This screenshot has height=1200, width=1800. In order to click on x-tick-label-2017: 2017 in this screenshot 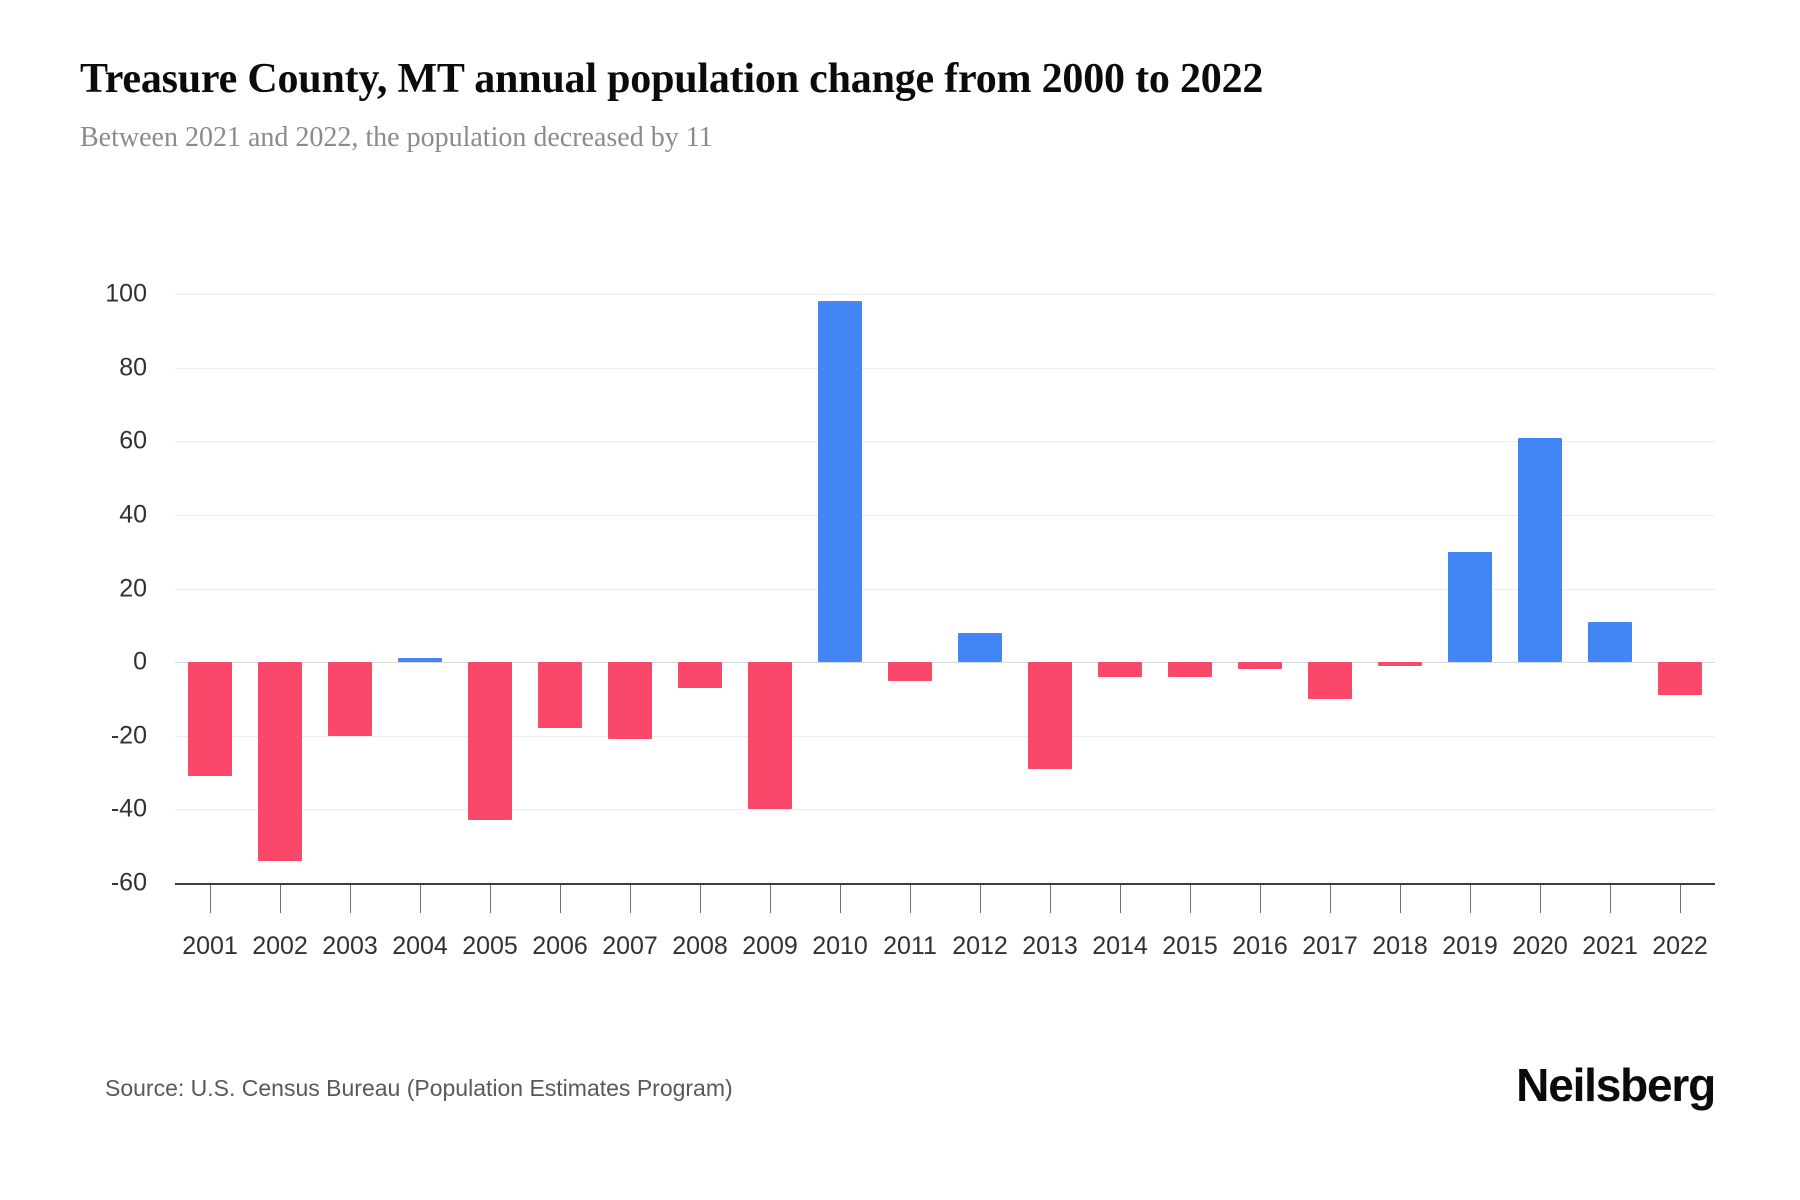, I will do `click(1330, 946)`.